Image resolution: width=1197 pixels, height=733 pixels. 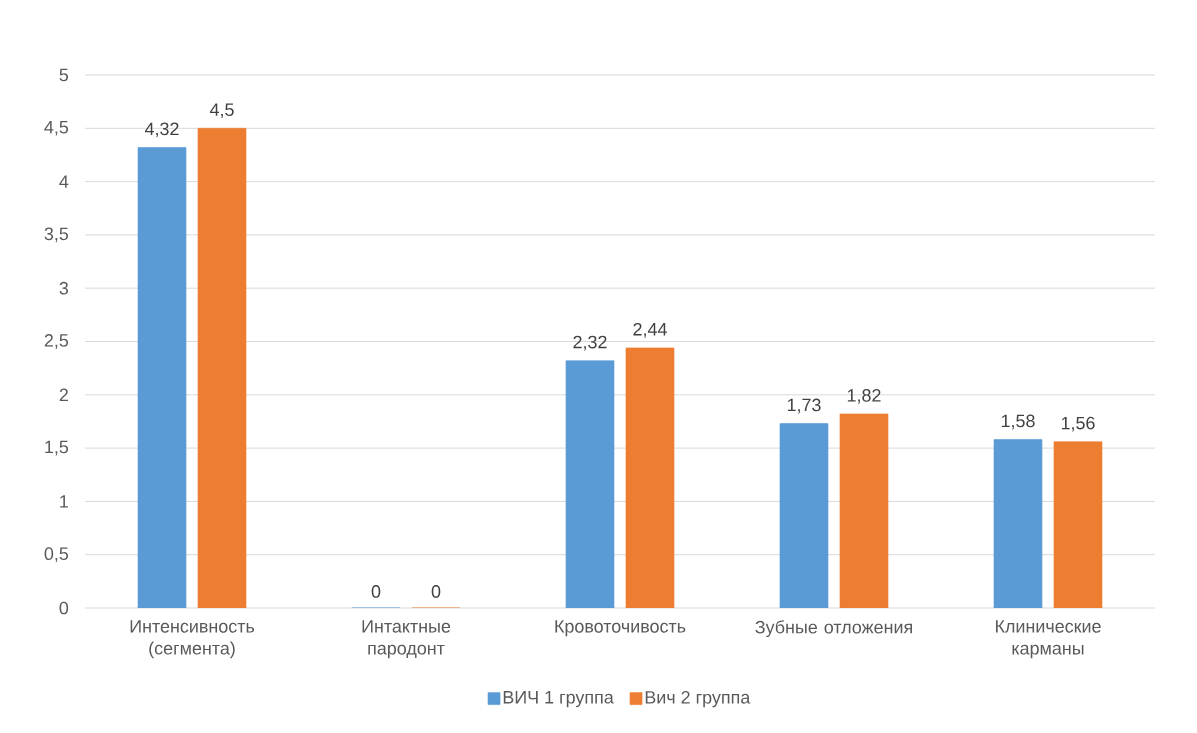 I want to click on x-tick-label: Интактные пародонт, so click(x=406, y=639).